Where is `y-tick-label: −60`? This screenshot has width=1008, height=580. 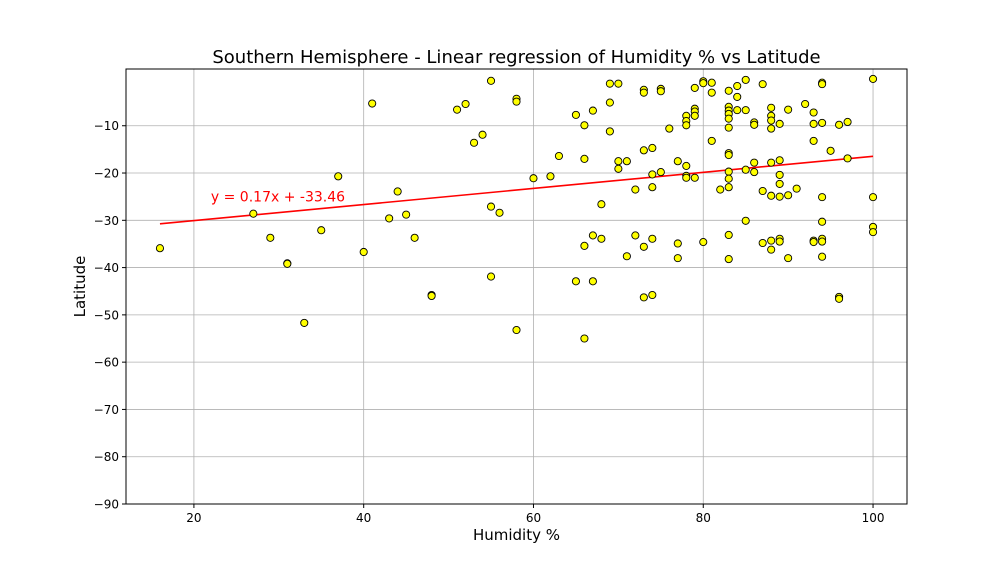
y-tick-label: −60 is located at coordinates (106, 363).